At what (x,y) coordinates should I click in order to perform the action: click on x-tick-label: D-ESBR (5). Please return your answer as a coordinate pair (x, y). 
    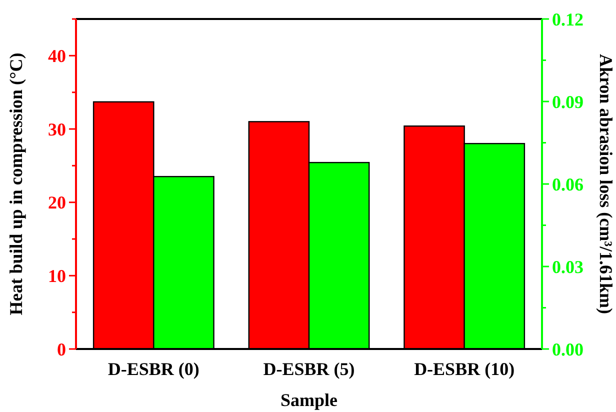
    Looking at the image, I should click on (309, 369).